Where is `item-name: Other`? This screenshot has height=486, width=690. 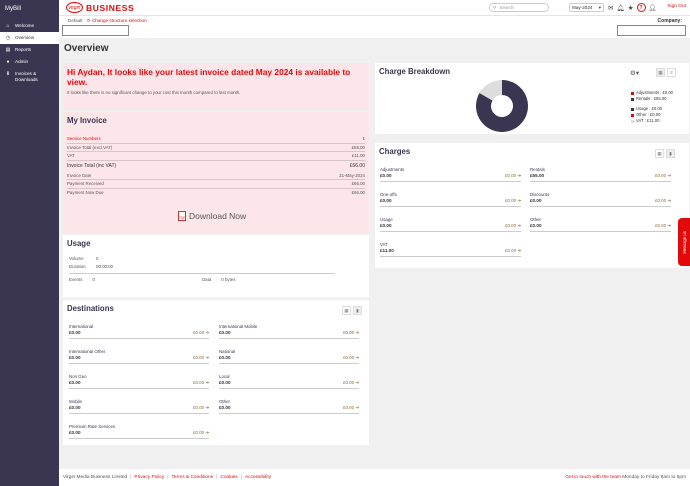
item-name: Other is located at coordinates (535, 219).